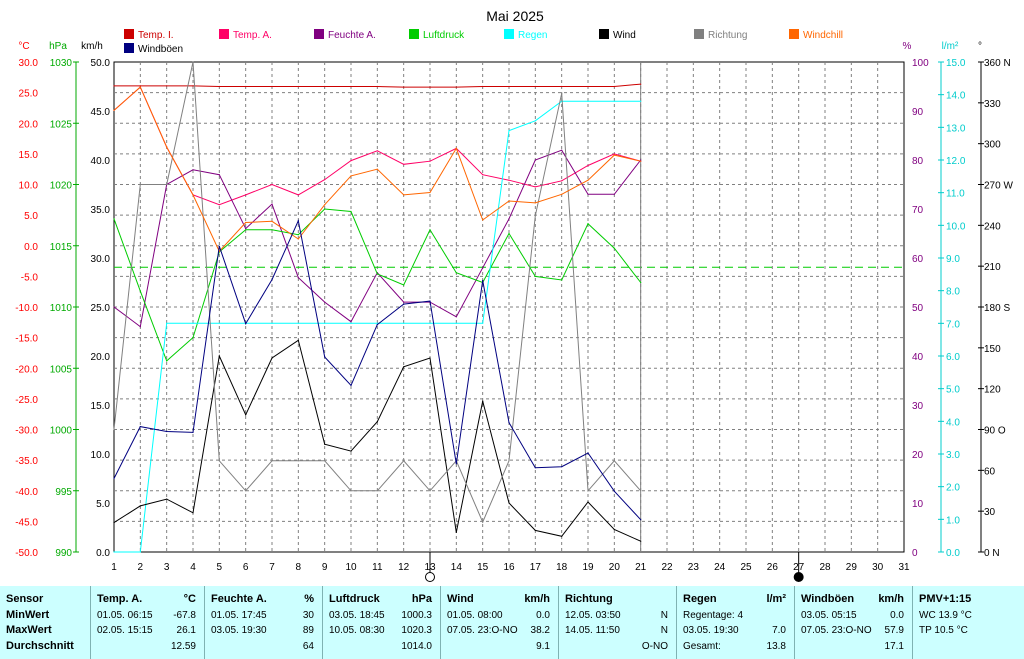 Image resolution: width=1024 pixels, height=659 pixels. I want to click on temp-a-unit: °C, so click(189, 599).